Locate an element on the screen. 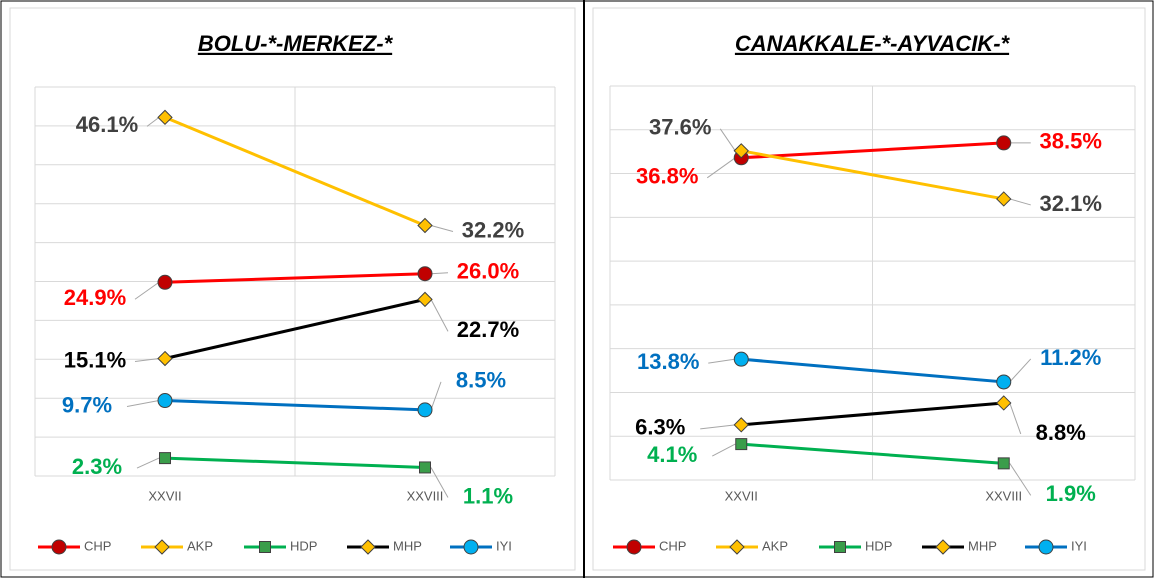 This screenshot has width=1154, height=578. chart-title: CANAKKALE-*-AYVACIK-* is located at coordinates (873, 43).